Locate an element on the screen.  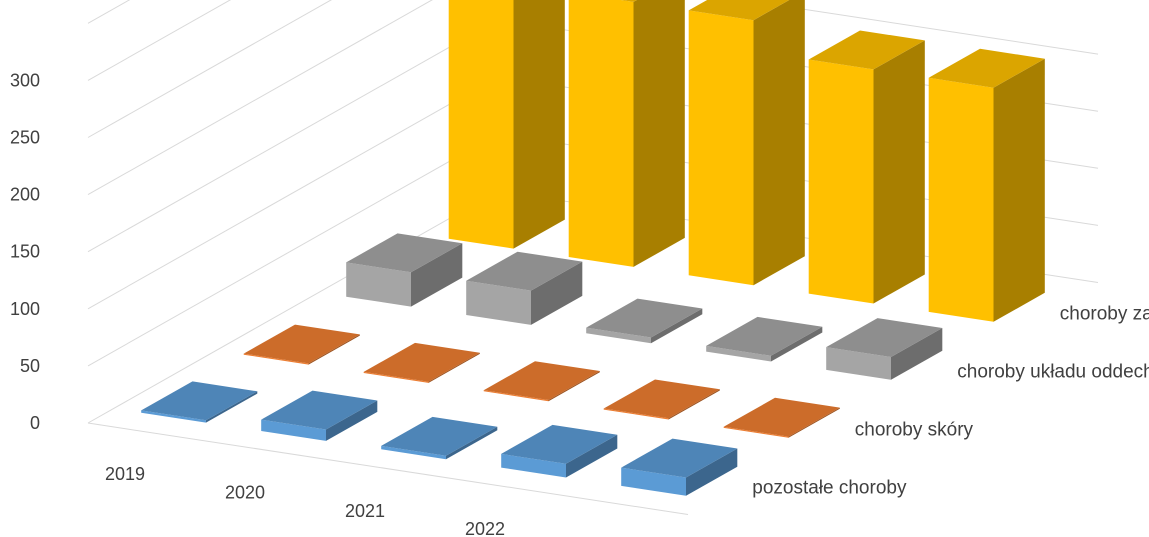
bar-choroby-zakazne-lub-pasozytnicze-2020 is located at coordinates (626, 133).